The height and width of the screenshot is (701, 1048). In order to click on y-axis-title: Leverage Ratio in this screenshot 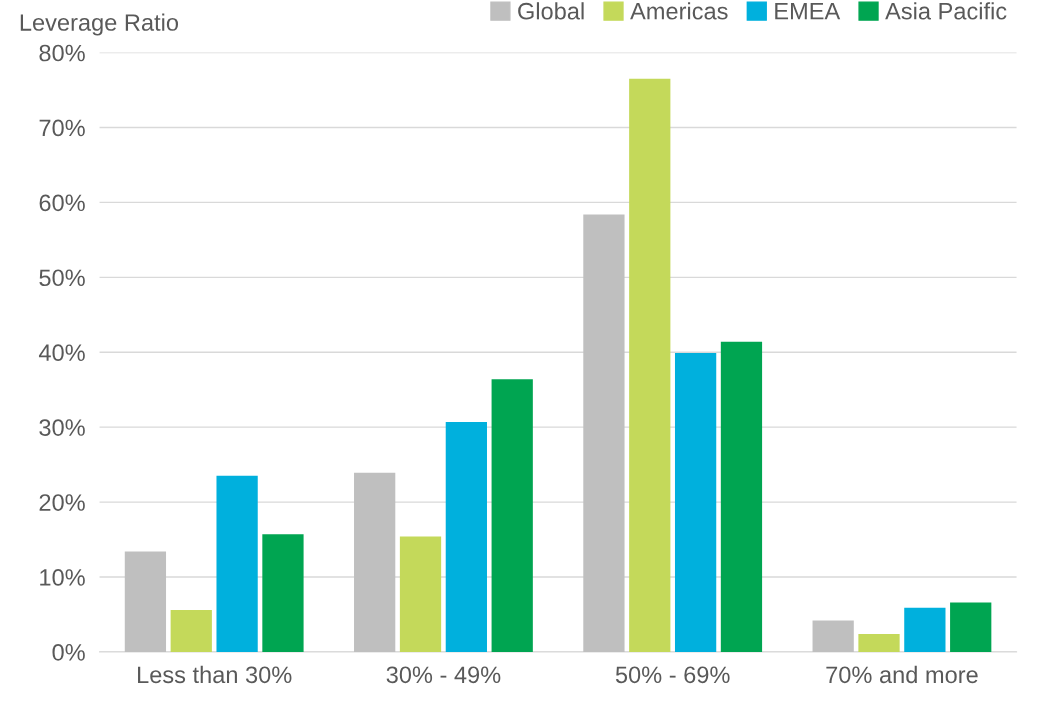, I will do `click(99, 24)`.